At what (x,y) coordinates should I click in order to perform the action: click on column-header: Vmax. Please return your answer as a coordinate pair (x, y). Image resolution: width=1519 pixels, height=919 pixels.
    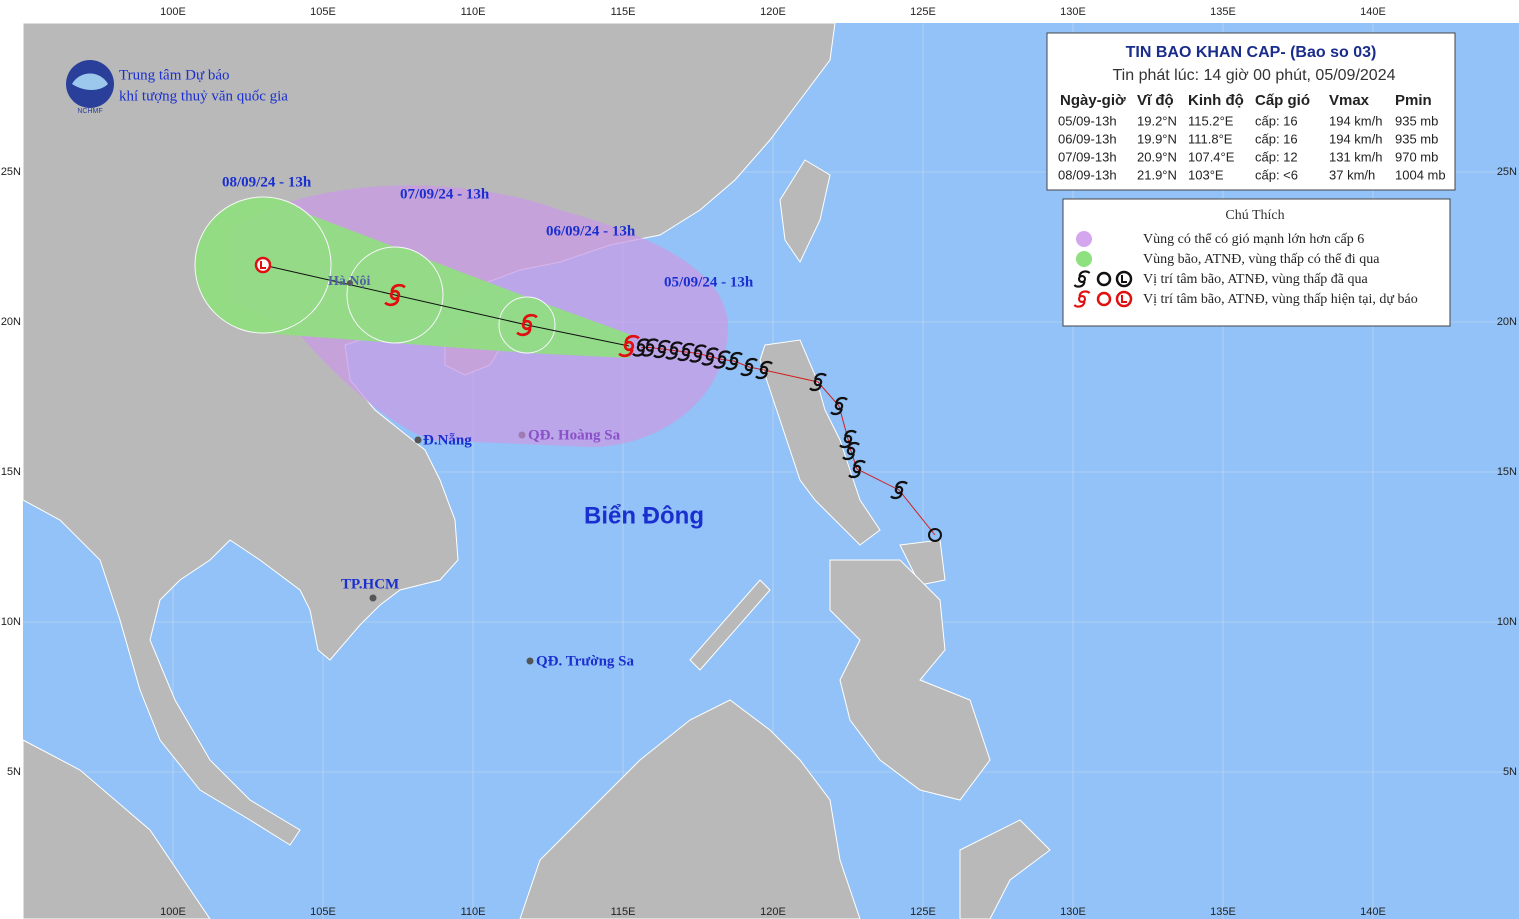
    Looking at the image, I should click on (1349, 100).